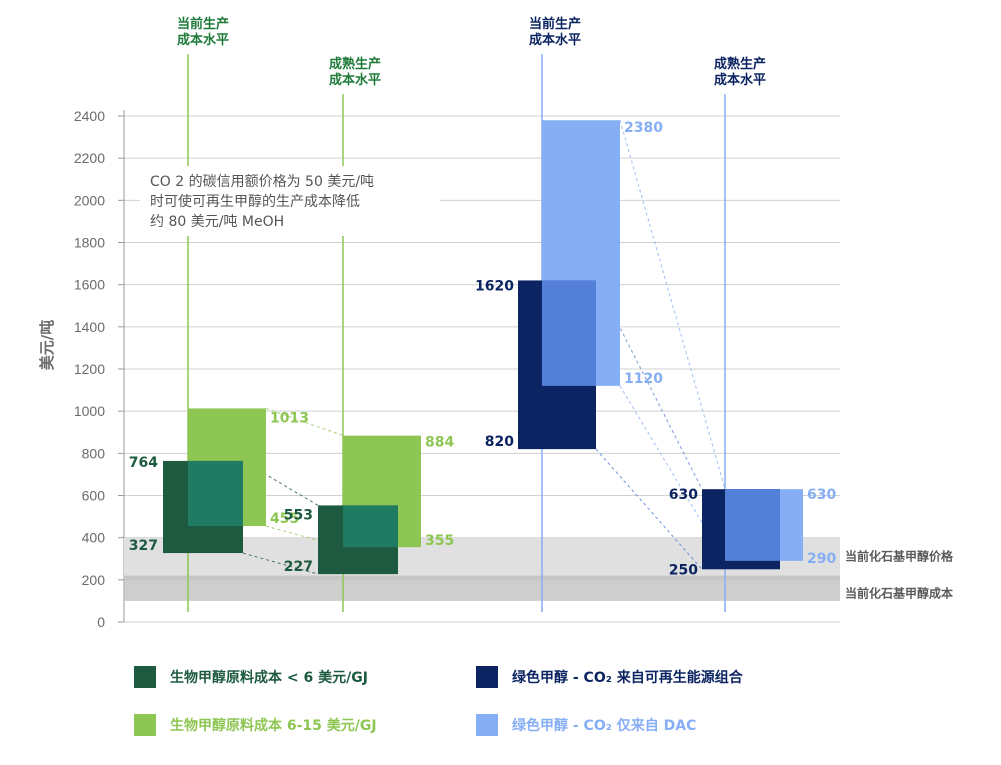 The width and height of the screenshot is (1001, 765). Describe the element at coordinates (101, 622) in the screenshot. I see `y-tick-label: 0` at that location.